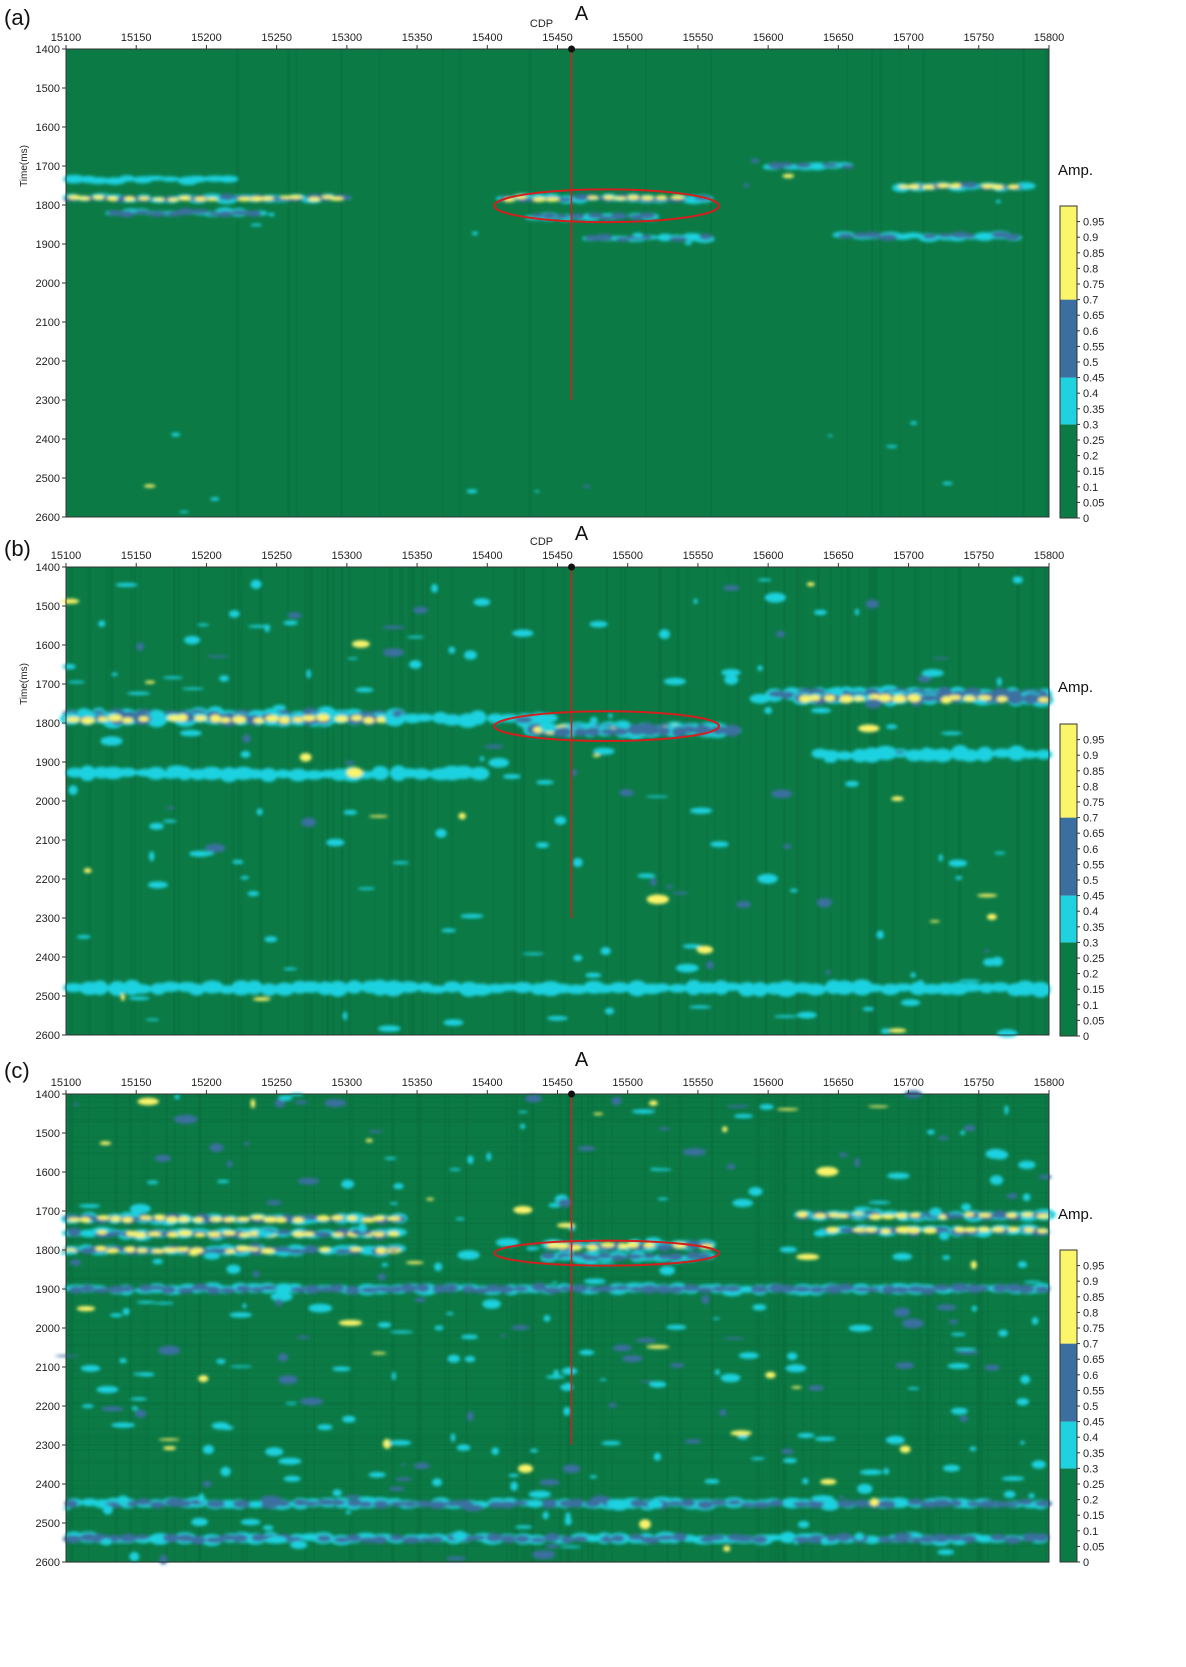 Image resolution: width=1186 pixels, height=1667 pixels. What do you see at coordinates (48, 763) in the screenshot?
I see `y-tick-label: 1900` at bounding box center [48, 763].